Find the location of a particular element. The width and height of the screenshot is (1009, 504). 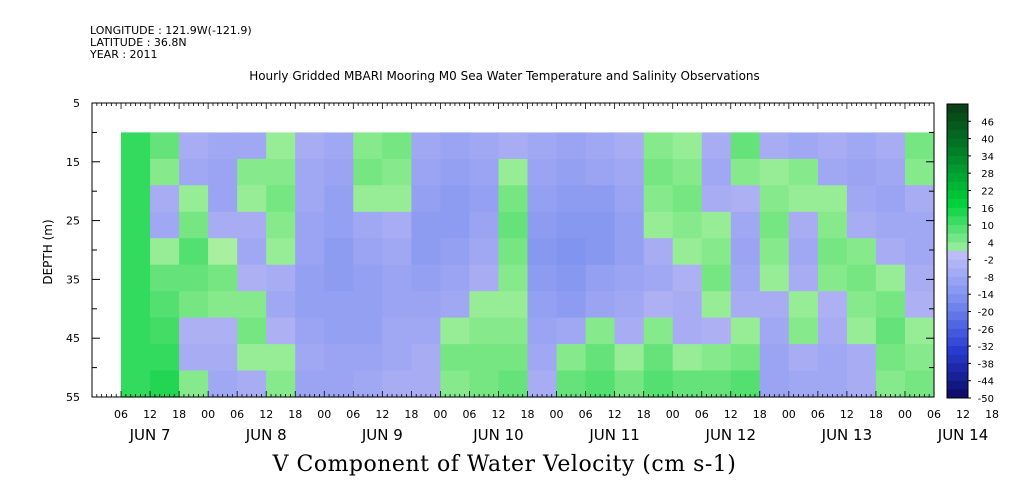

y-tick-label: 55 is located at coordinates (73, 397).